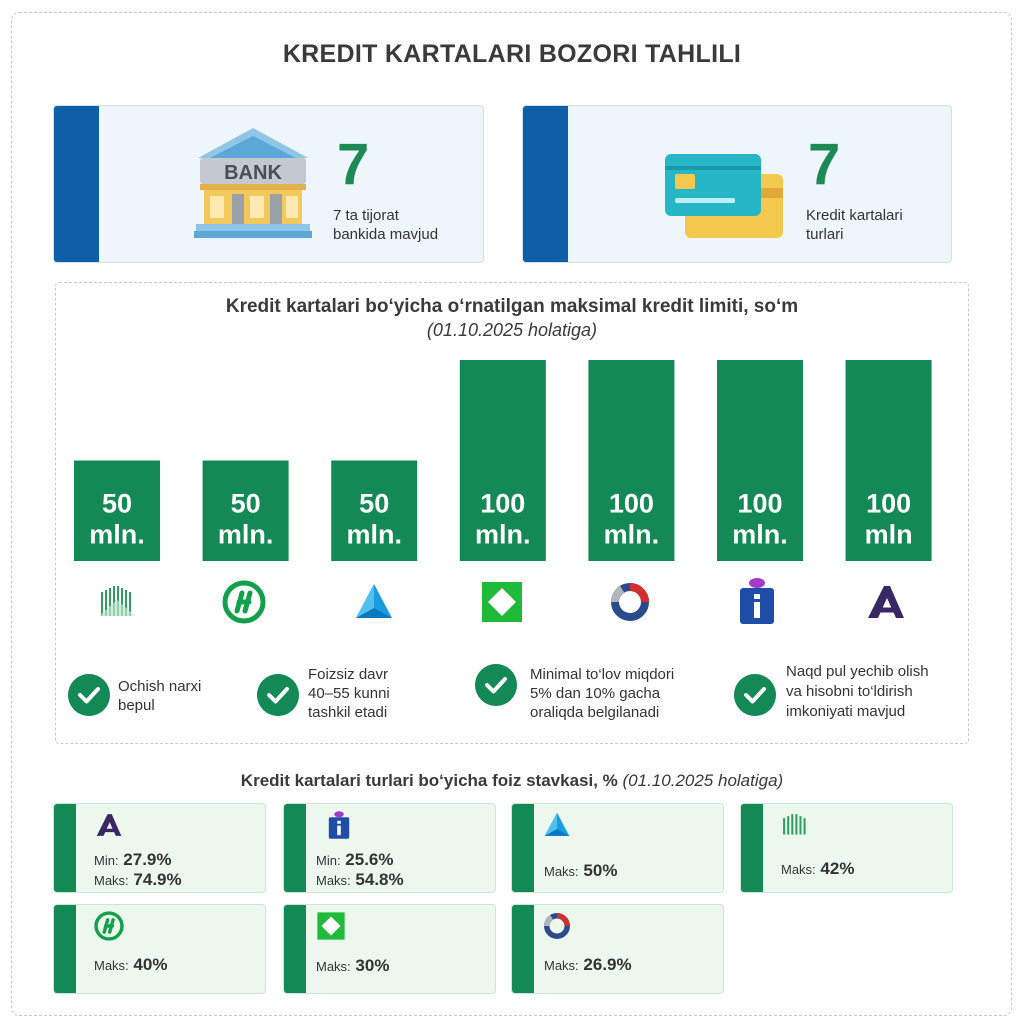 This screenshot has width=1024, height=1026. I want to click on bar-label-7: mln, so click(889, 535).